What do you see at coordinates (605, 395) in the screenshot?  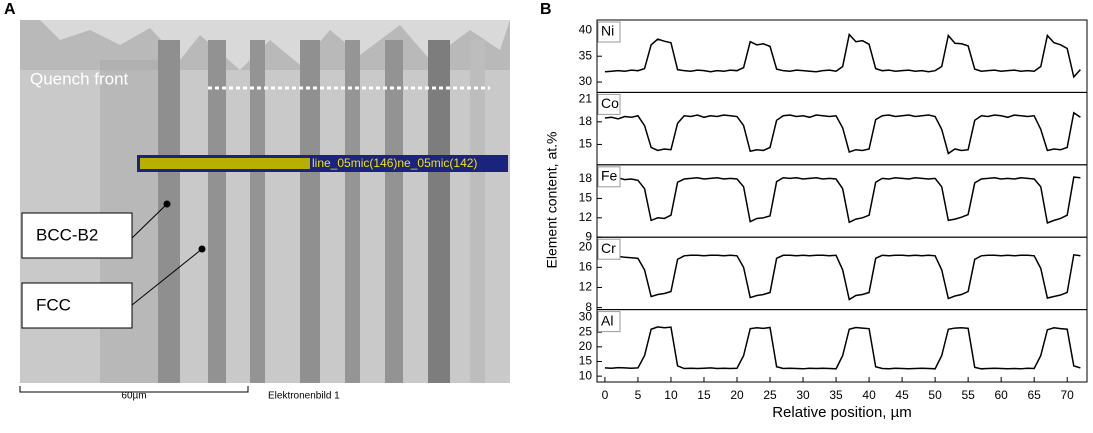 I see `x-tick-label: 0` at bounding box center [605, 395].